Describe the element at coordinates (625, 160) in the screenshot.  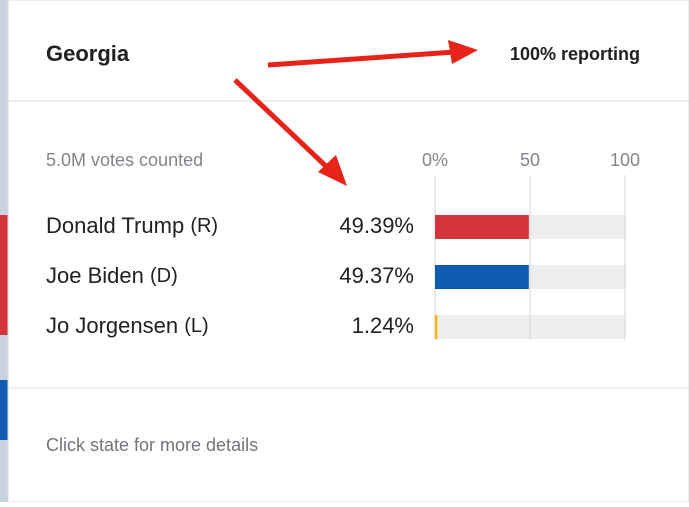
I see `x-tick-label: 100` at that location.